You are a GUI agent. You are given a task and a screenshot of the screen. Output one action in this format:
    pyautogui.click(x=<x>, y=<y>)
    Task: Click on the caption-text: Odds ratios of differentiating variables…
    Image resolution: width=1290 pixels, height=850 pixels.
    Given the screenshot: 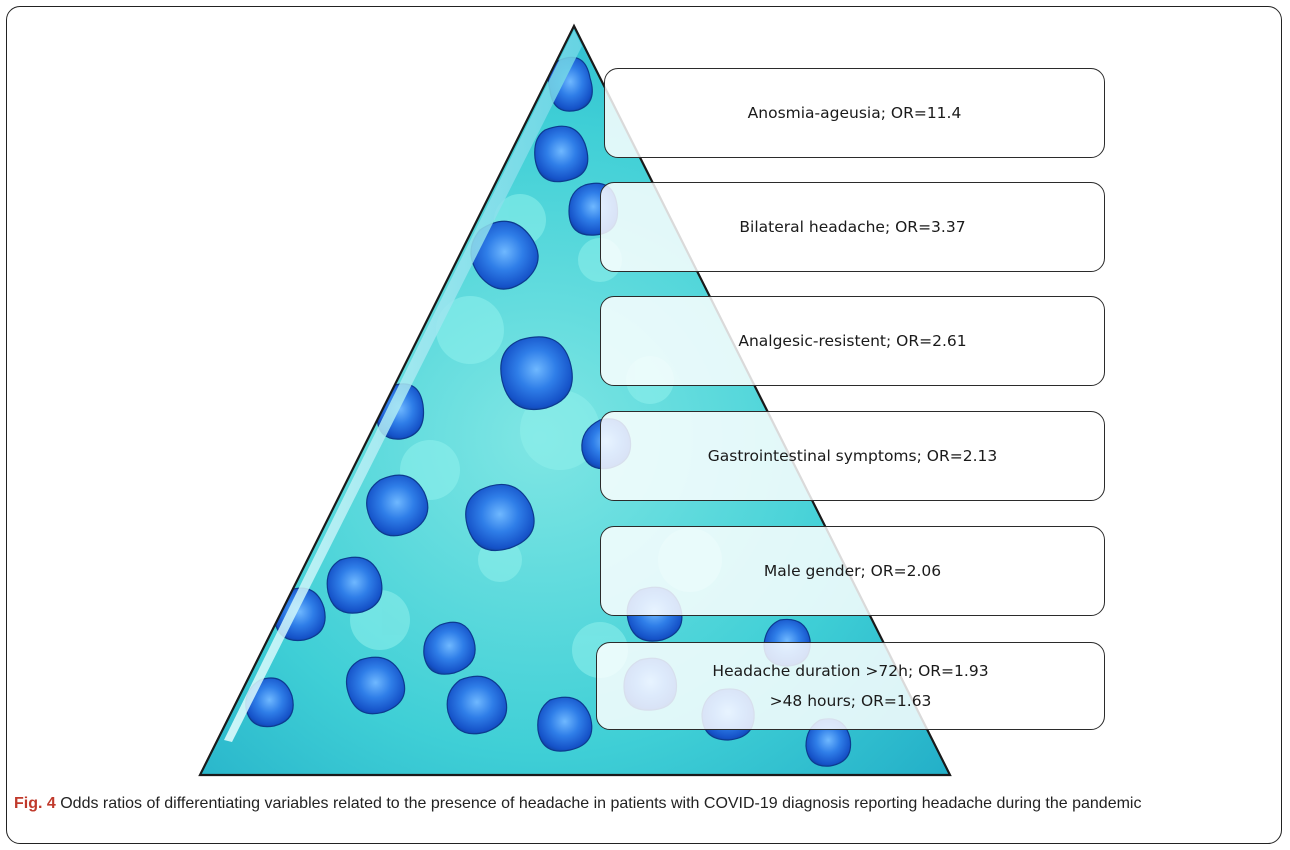 What is the action you would take?
    pyautogui.click(x=598, y=803)
    